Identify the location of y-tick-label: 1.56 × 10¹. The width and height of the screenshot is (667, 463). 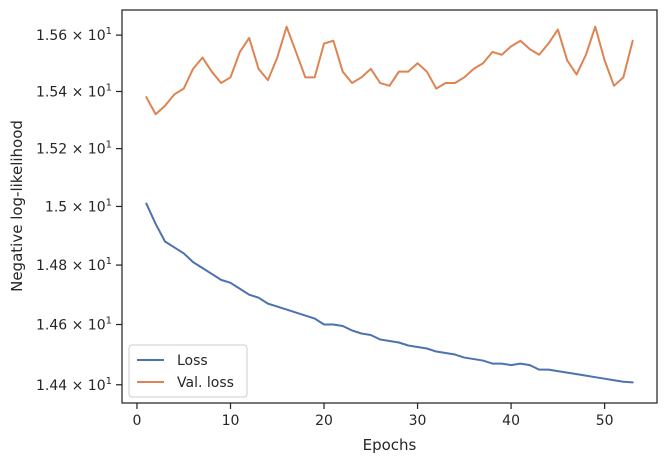
(74, 35).